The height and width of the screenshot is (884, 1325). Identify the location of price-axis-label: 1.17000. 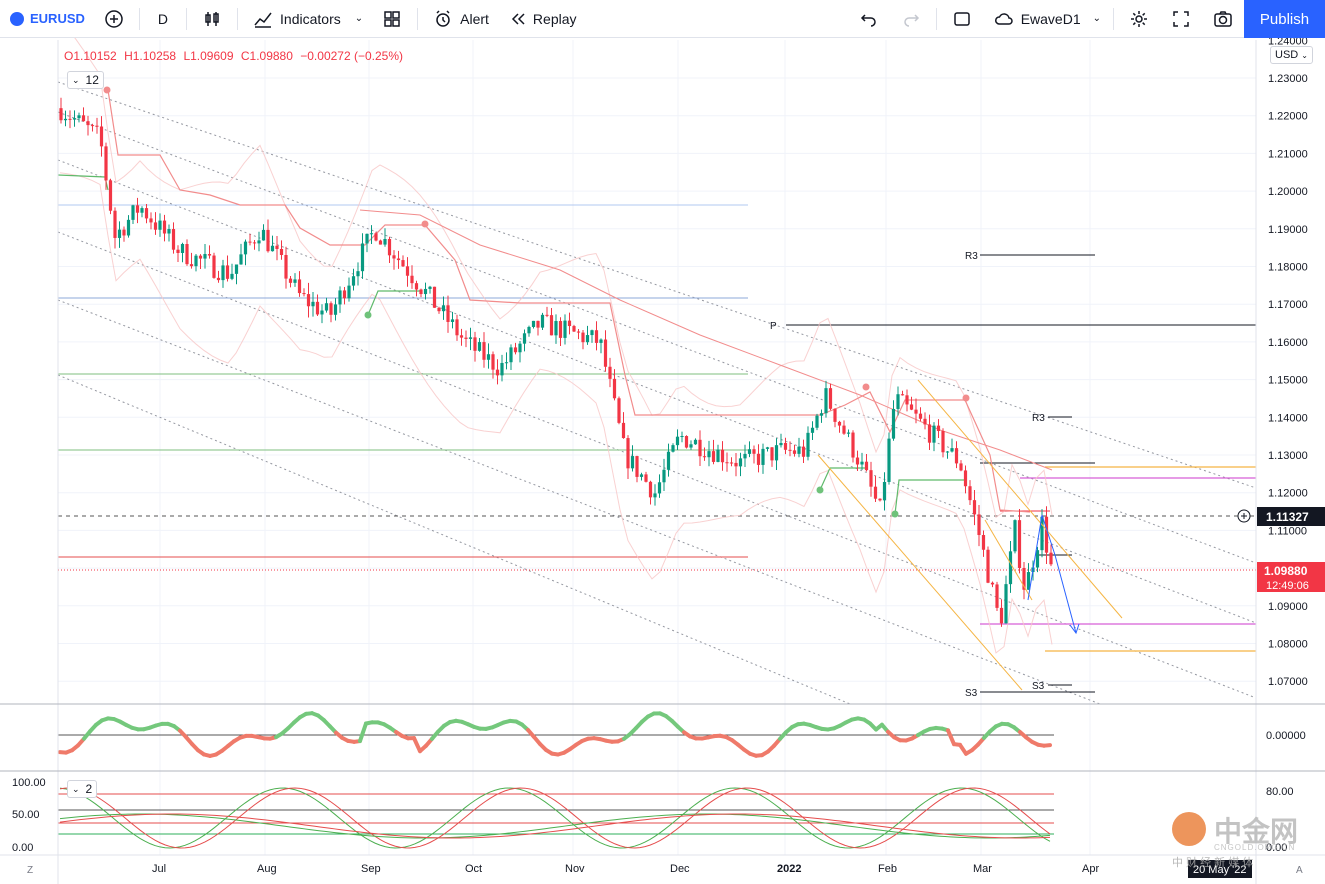
(1288, 305).